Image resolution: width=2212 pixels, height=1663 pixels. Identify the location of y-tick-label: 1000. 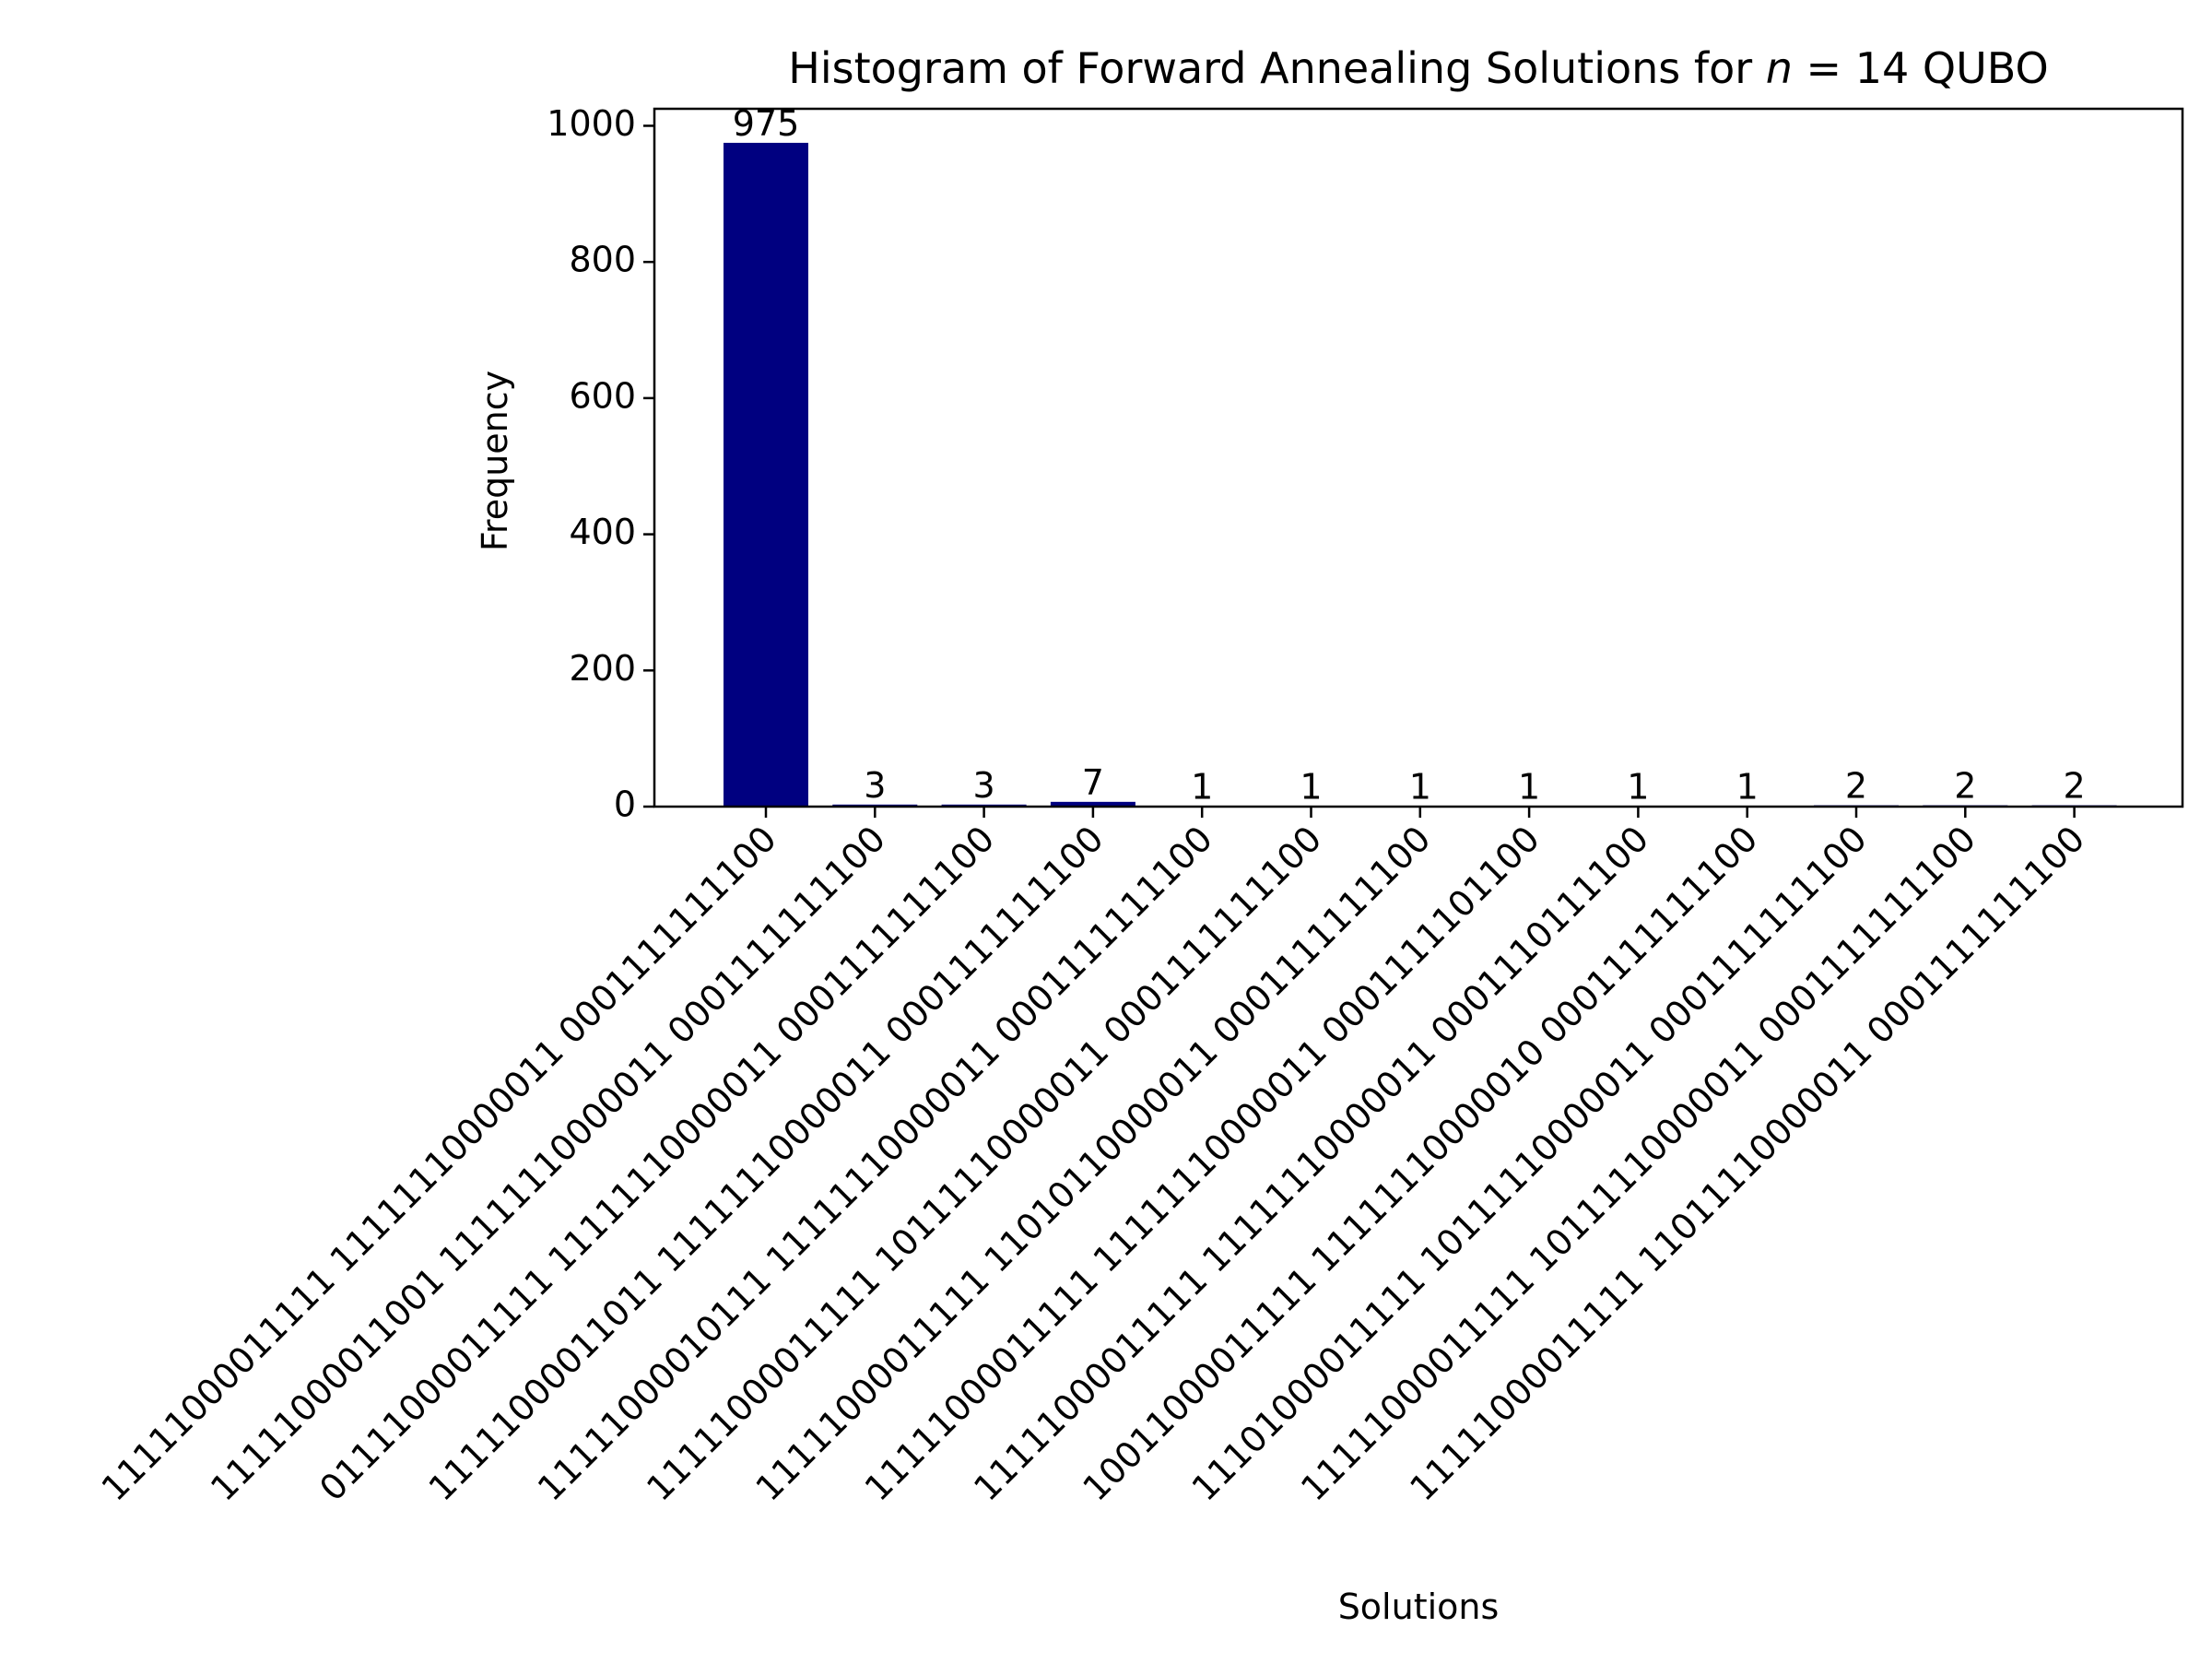
(591, 123).